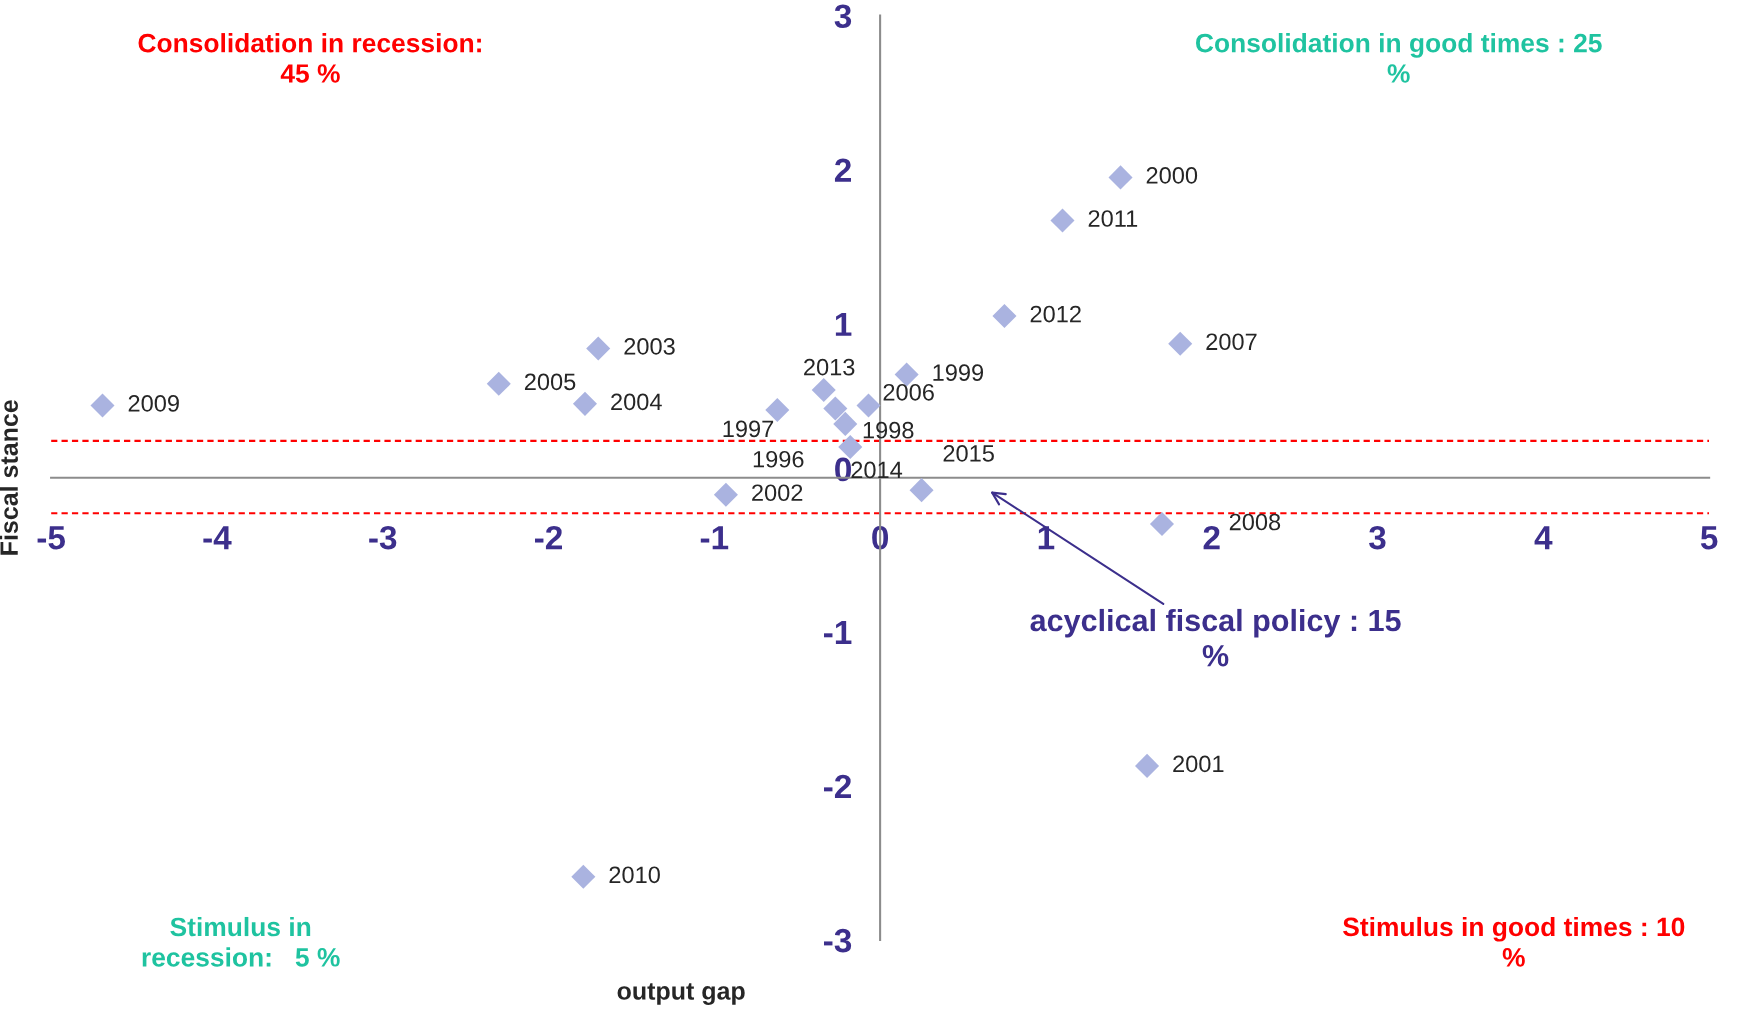 The width and height of the screenshot is (1744, 1009). What do you see at coordinates (153, 403) in the screenshot?
I see `annotation: 2009` at bounding box center [153, 403].